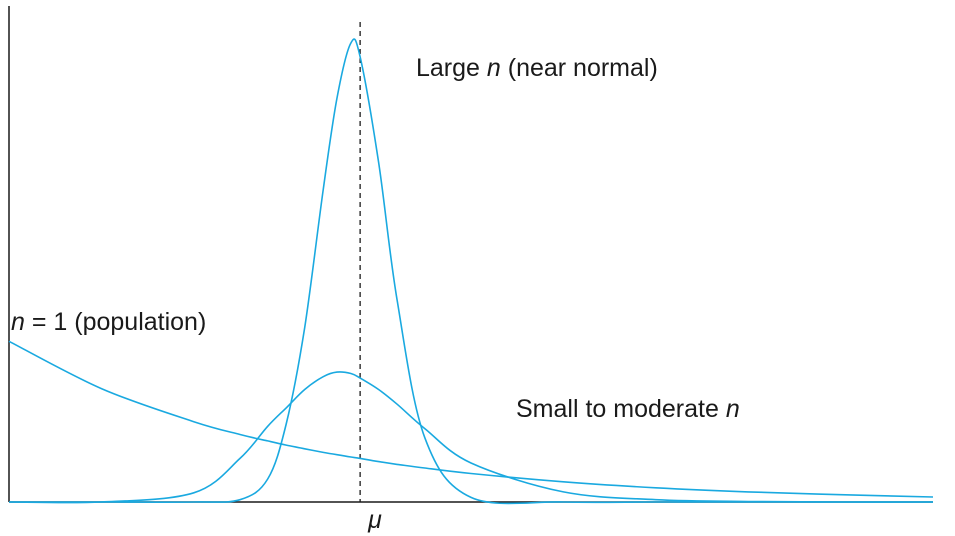 Image resolution: width=955 pixels, height=536 pixels. Describe the element at coordinates (537, 68) in the screenshot. I see `large-n-label: Large n (near normal)` at that location.